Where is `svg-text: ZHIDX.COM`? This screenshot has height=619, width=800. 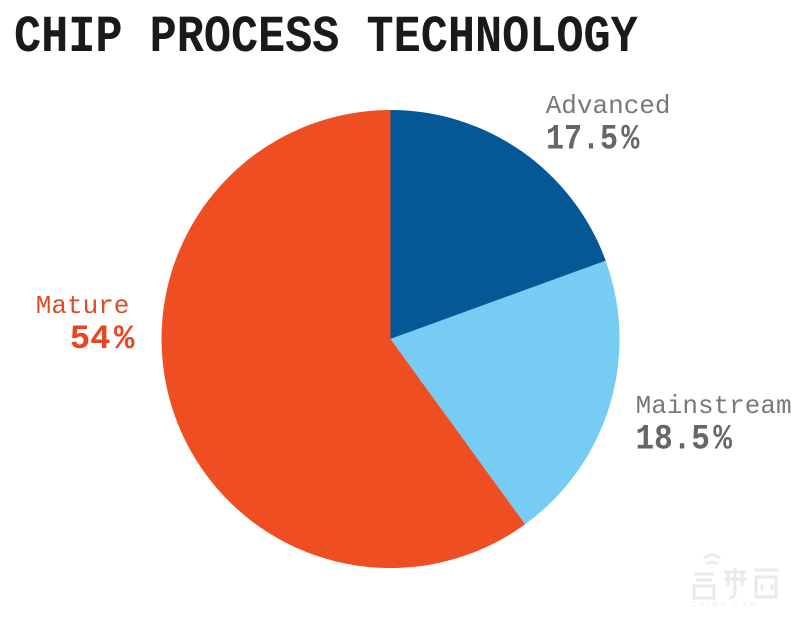 svg-text: ZHIDX.COM is located at coordinates (725, 604).